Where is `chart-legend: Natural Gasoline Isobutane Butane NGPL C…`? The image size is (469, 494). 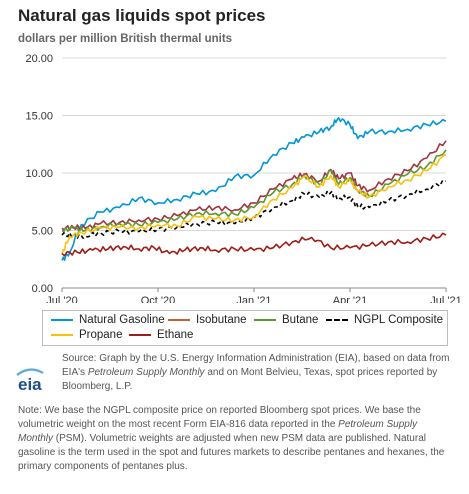
chart-legend: Natural Gasoline Isobutane Butane NGPL C… is located at coordinates (245, 328).